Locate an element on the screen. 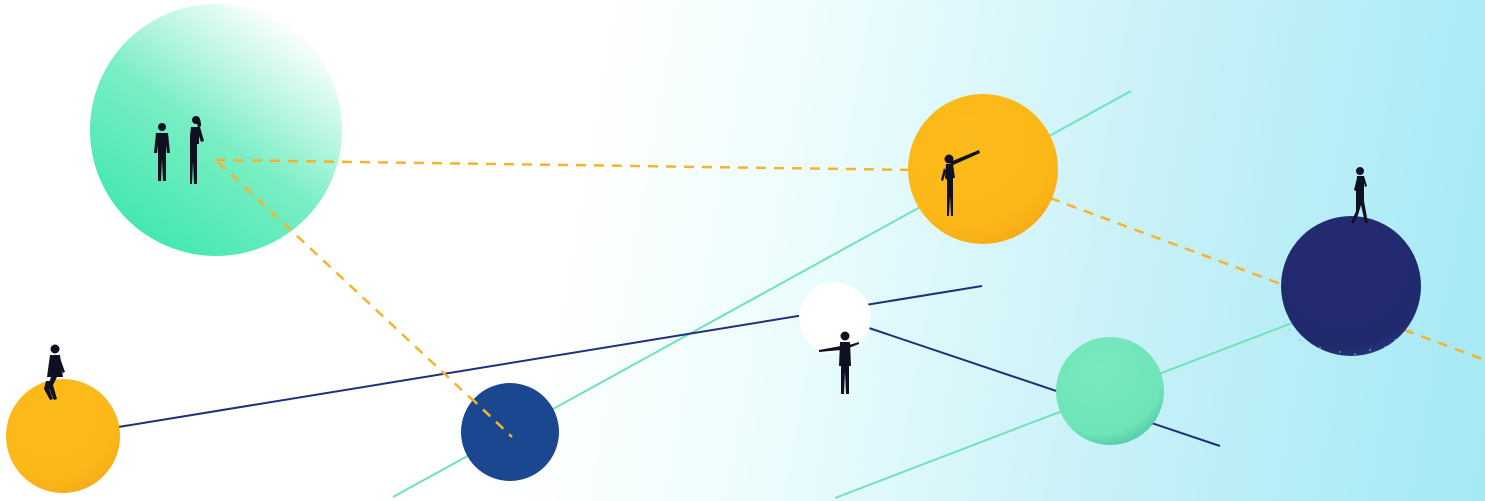  yellow-circle-left is located at coordinates (63, 436).